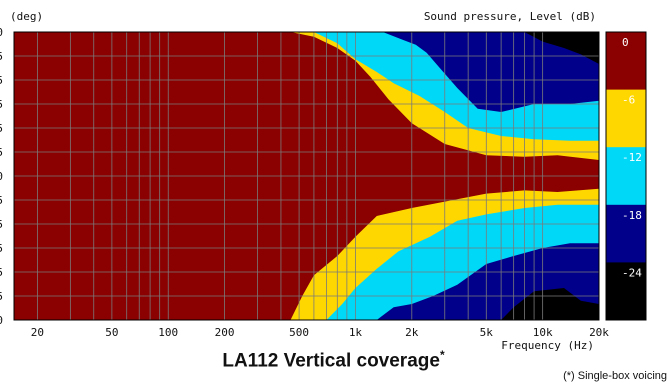 The image size is (667, 387). I want to click on chart-title-text: LA112 Vertical coverage, so click(331, 361).